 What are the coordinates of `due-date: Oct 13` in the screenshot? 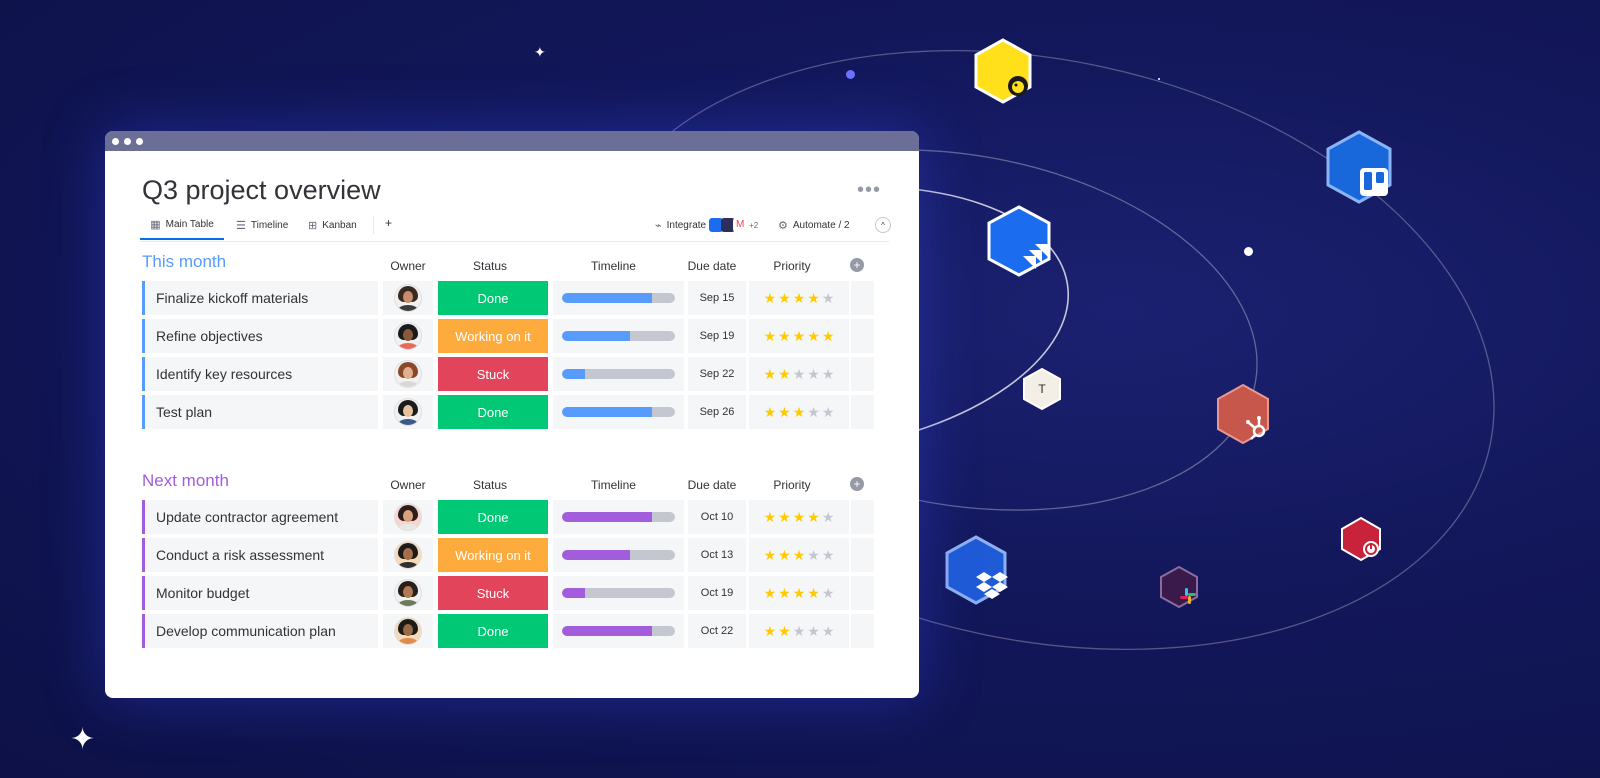 It's located at (717, 555).